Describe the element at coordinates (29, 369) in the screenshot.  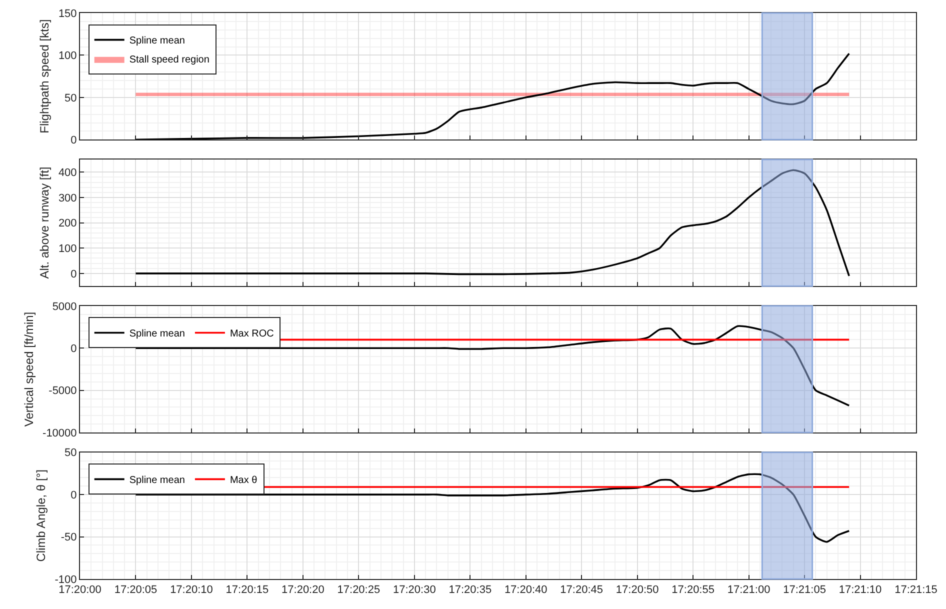
I see `y-axis-title: Vertical speed [ft/min]` at that location.